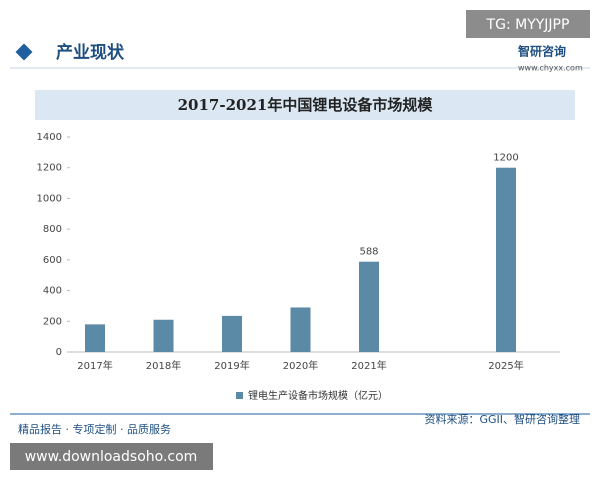 The image size is (600, 480). I want to click on chart-title: 2017-2021年中国锂电设备市场规模, so click(306, 105).